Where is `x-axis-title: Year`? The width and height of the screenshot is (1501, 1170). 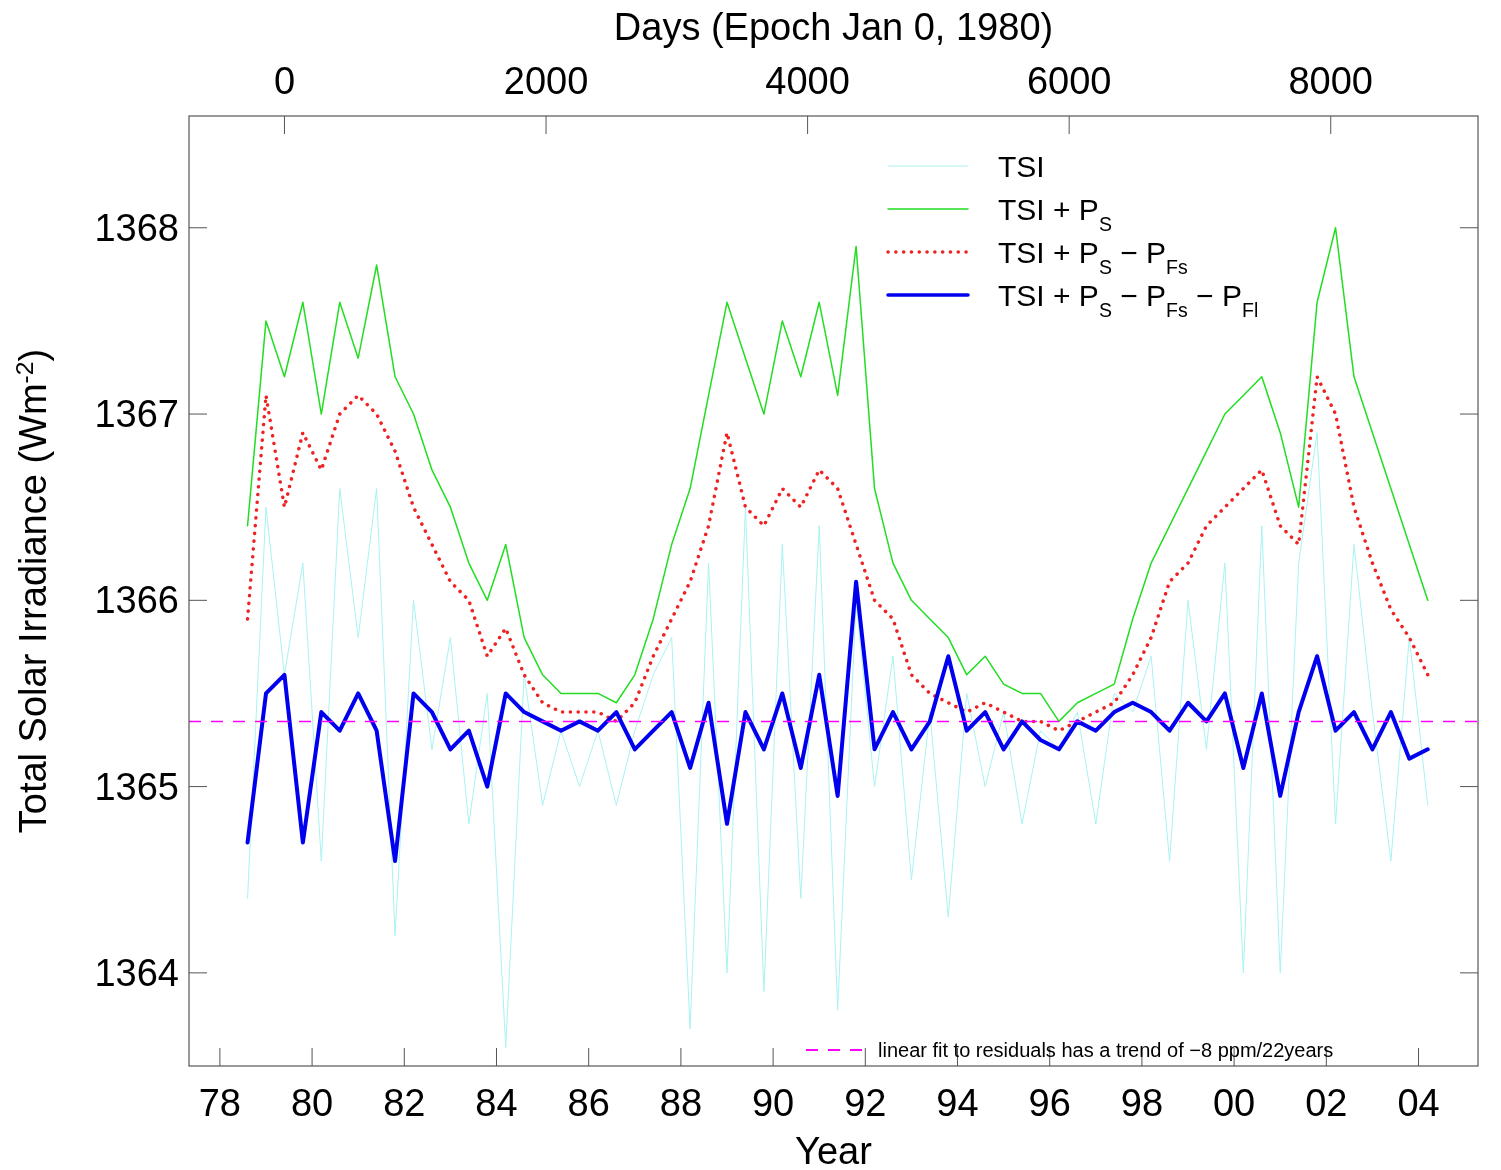 x-axis-title: Year is located at coordinates (834, 1150).